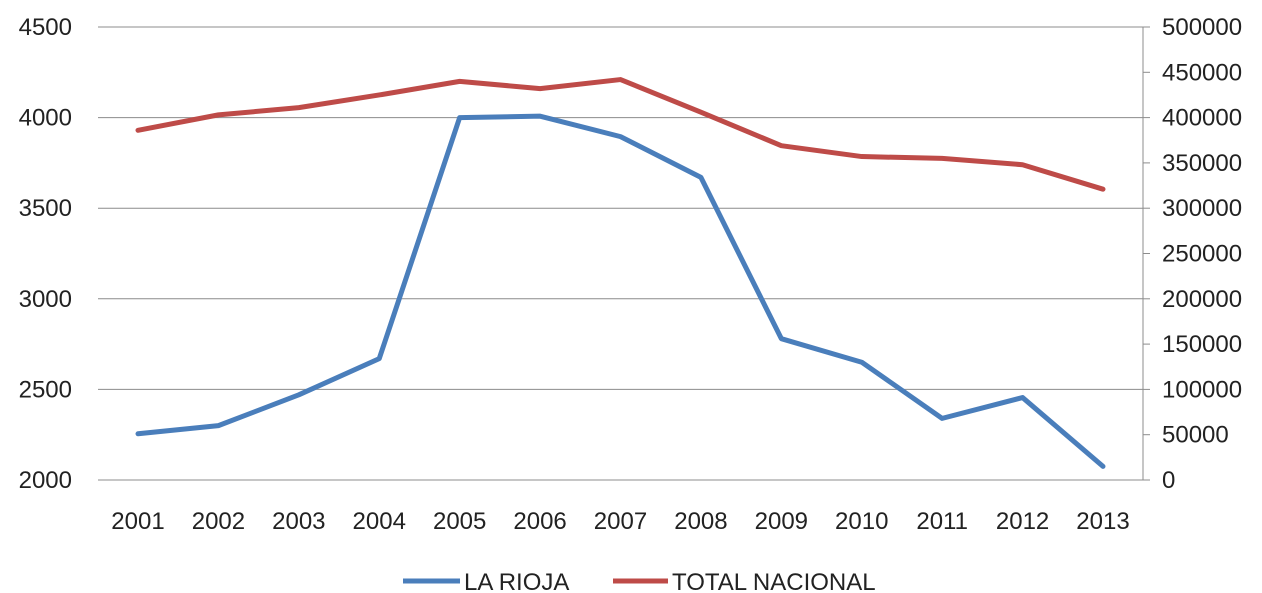 The width and height of the screenshot is (1262, 593). Describe the element at coordinates (45, 299) in the screenshot. I see `left-tick-label: 3000` at that location.